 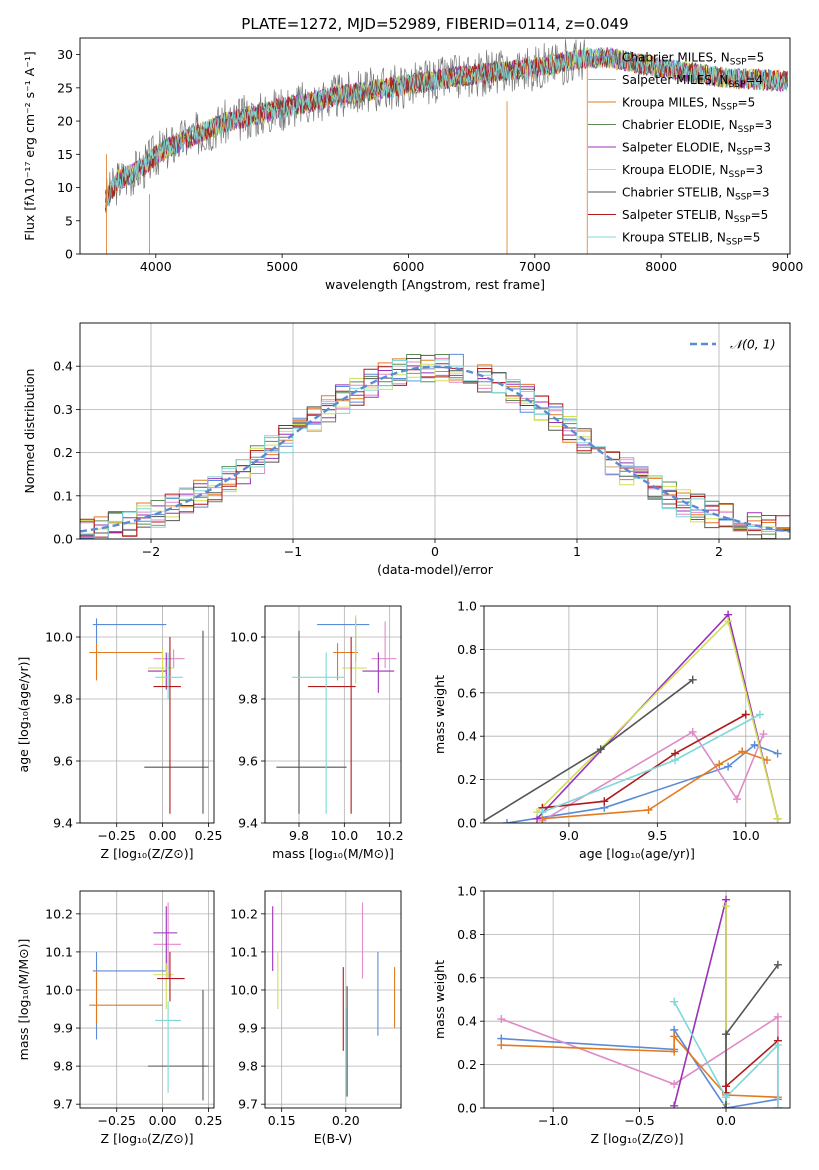 What do you see at coordinates (692, 81) in the screenshot?
I see `legend-label: Salpeter MILES, NSSP=4` at bounding box center [692, 81].